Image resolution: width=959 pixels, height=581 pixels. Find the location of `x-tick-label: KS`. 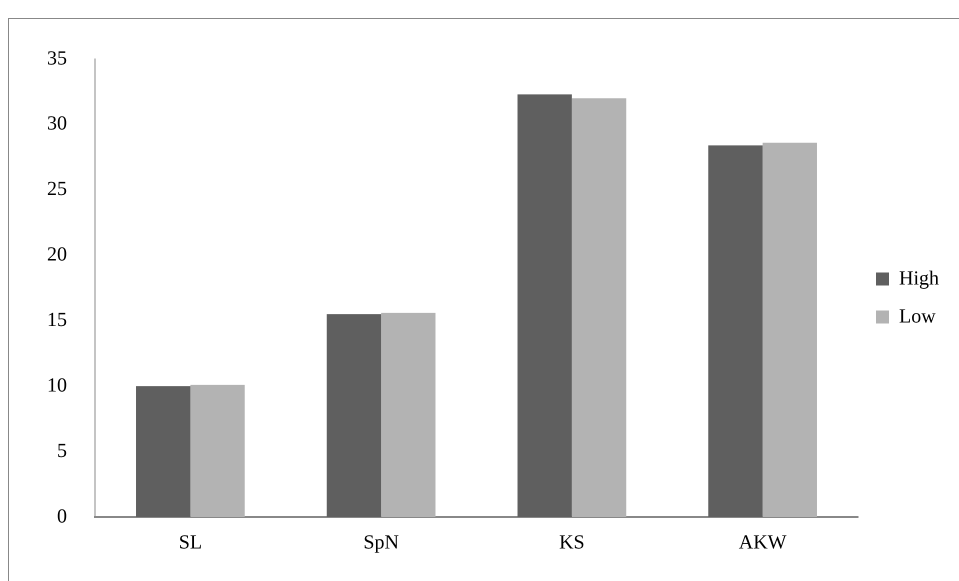

x-tick-label: KS is located at coordinates (572, 542).